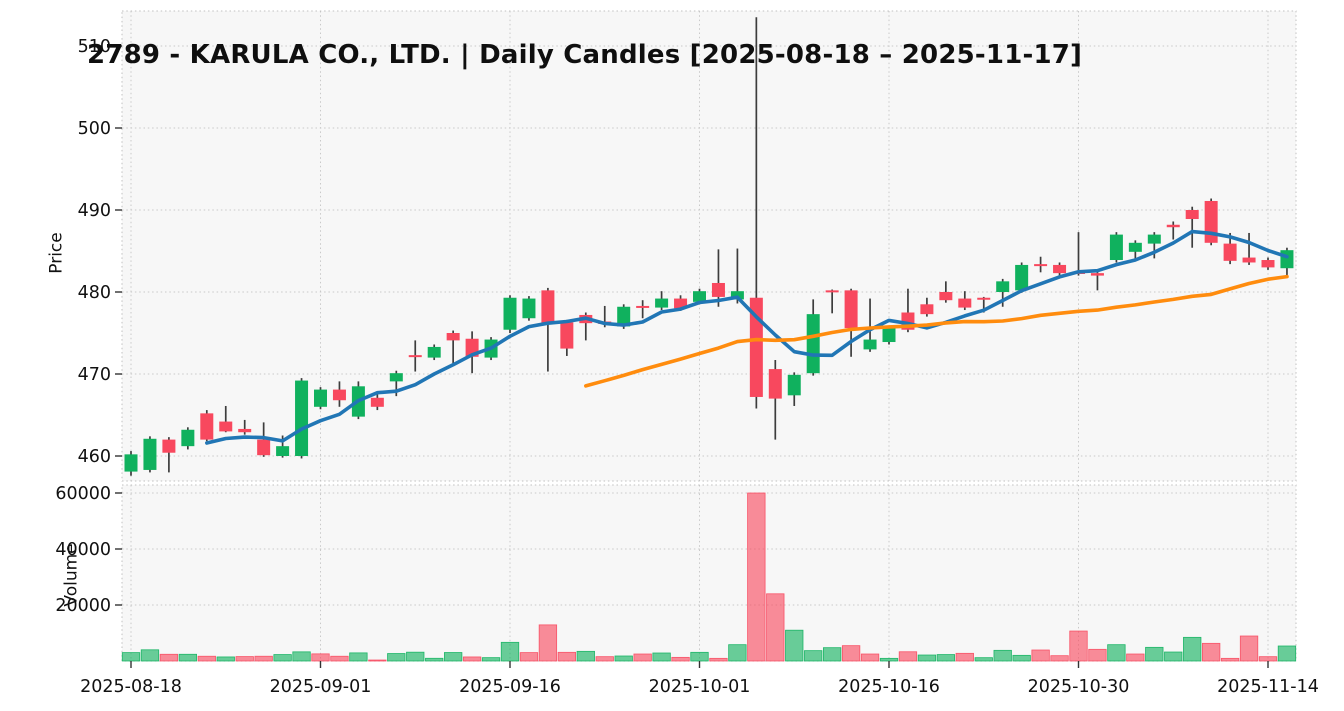 Image resolution: width=1344 pixels, height=711 pixels. I want to click on volume-tick-label: 40000, so click(83, 550).